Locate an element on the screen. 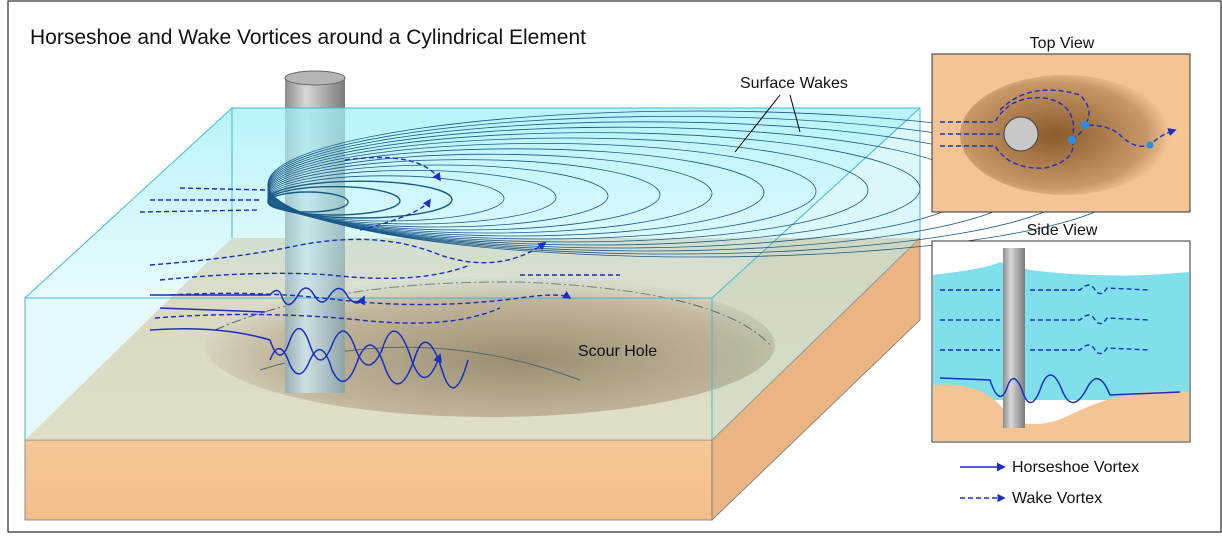  scour-hole-label: Scour Hole is located at coordinates (617, 351).